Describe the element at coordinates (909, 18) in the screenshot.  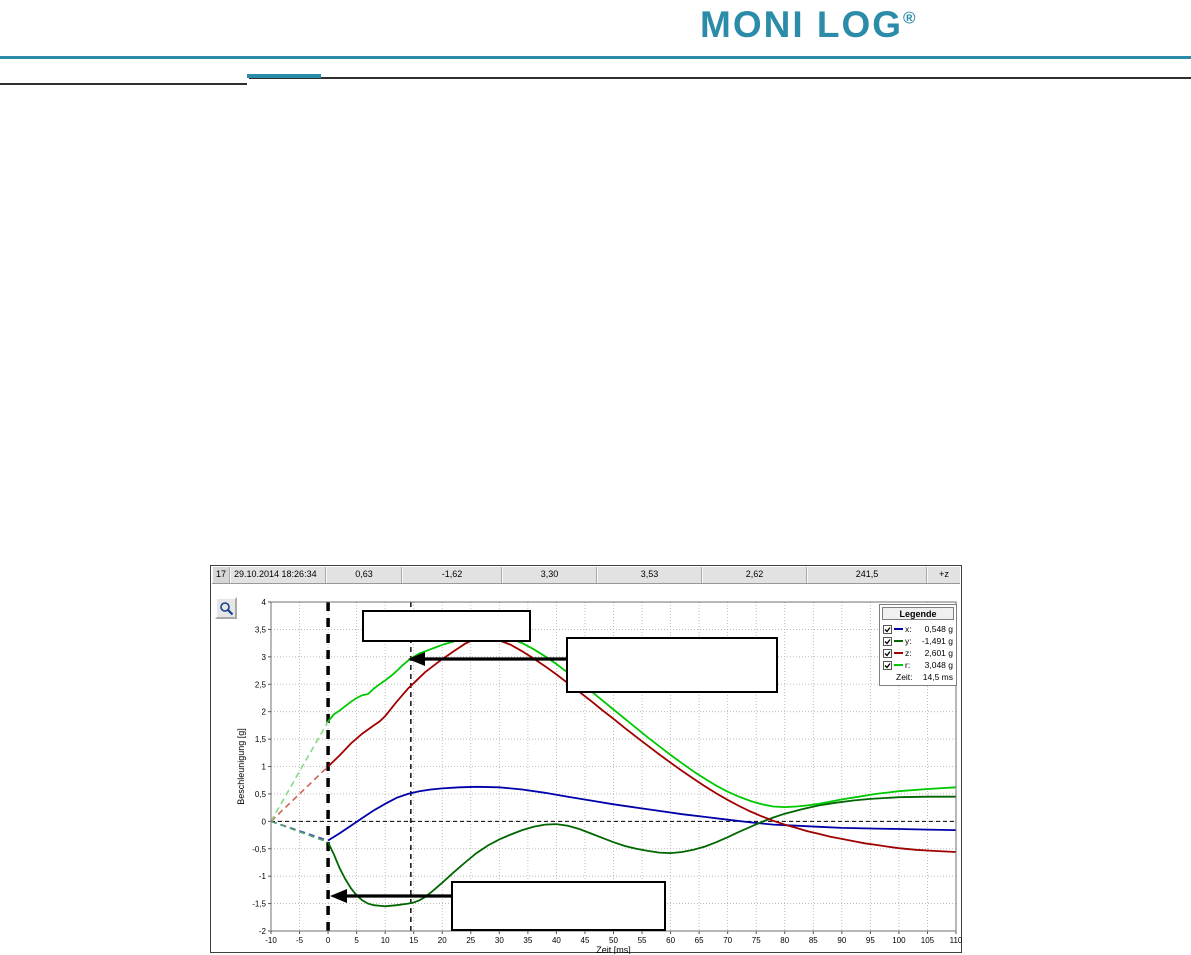
I see `registered-trademark-icon: ®` at that location.